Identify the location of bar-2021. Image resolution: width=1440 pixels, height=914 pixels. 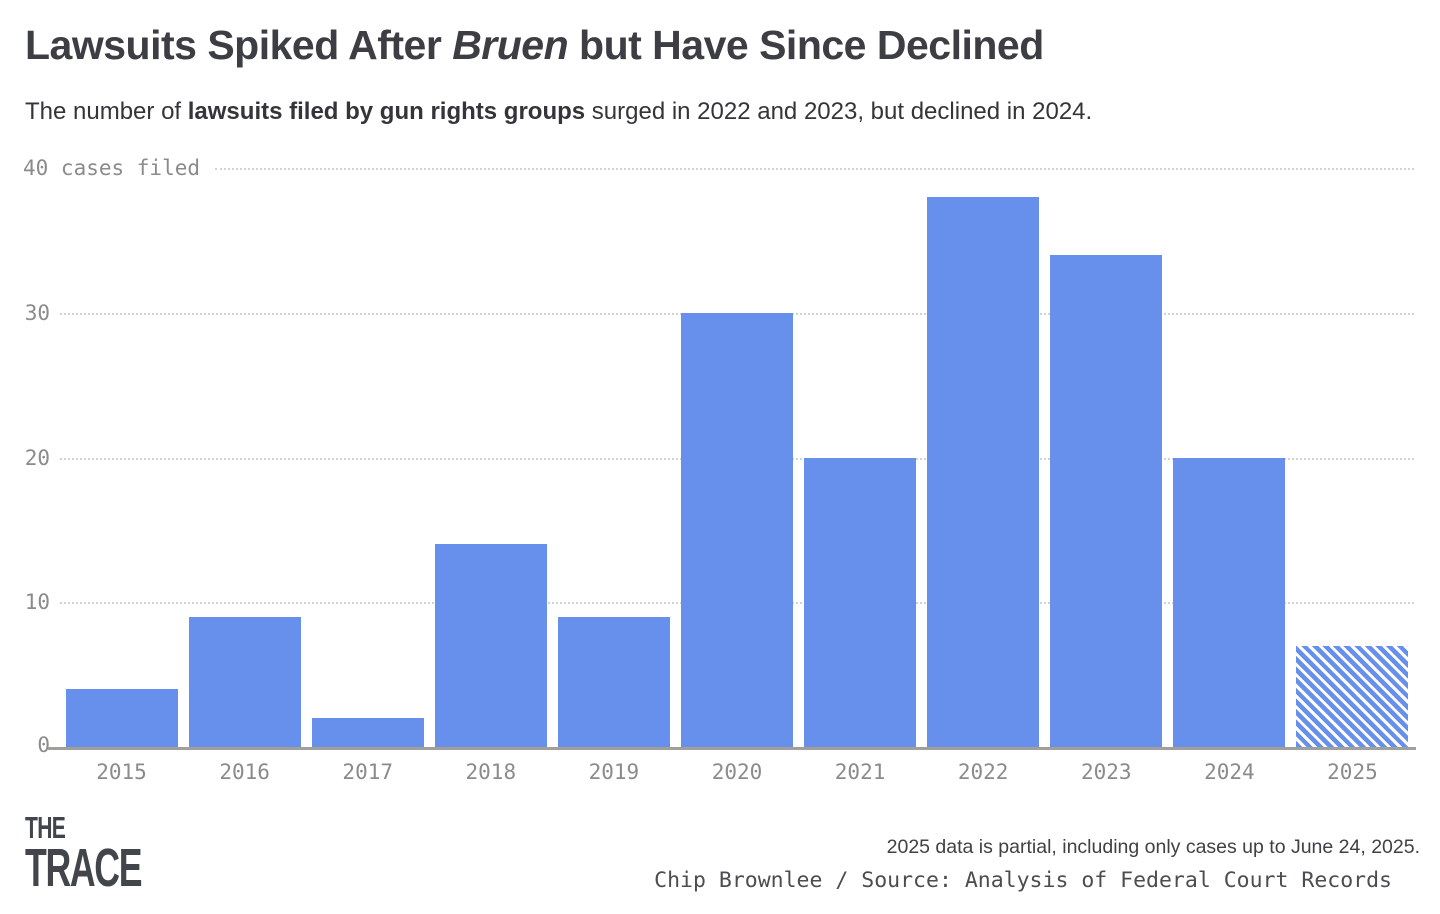
(860, 602).